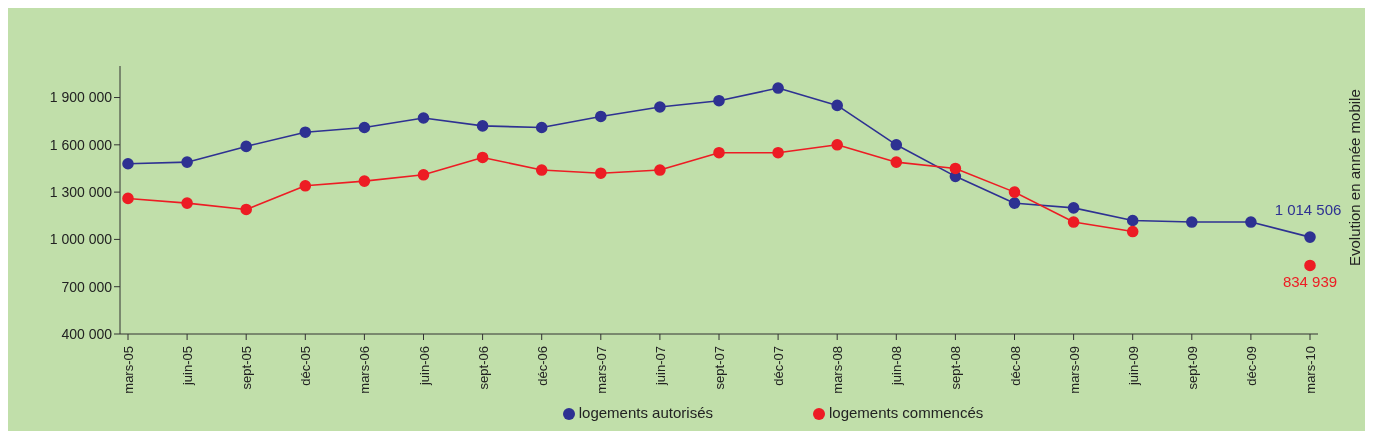 This screenshot has height=439, width=1373. I want to click on x-tick-label: sept-08, so click(956, 368).